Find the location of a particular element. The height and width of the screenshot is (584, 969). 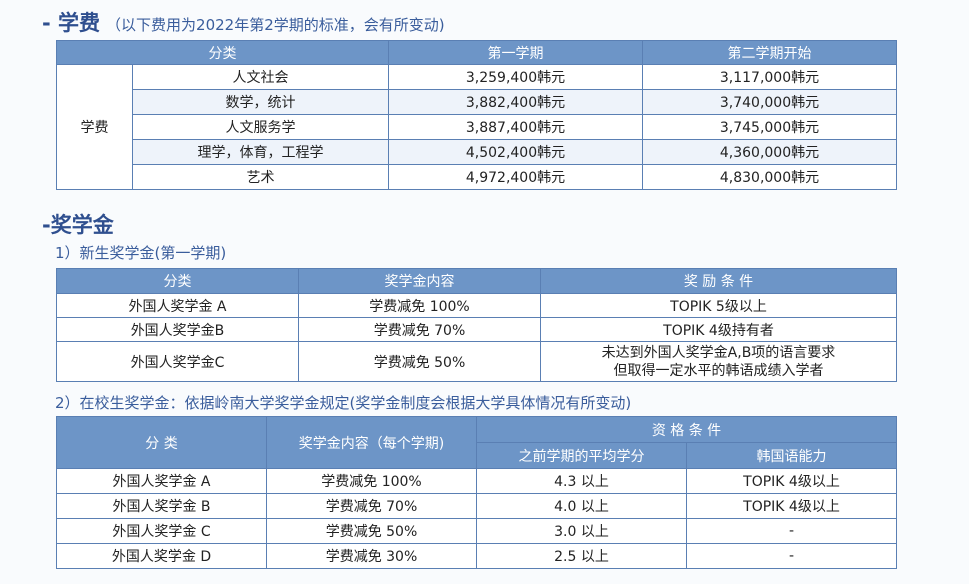

table-row: 数学，统计 3,882,400韩元 3,740,000韩元 is located at coordinates (477, 102).